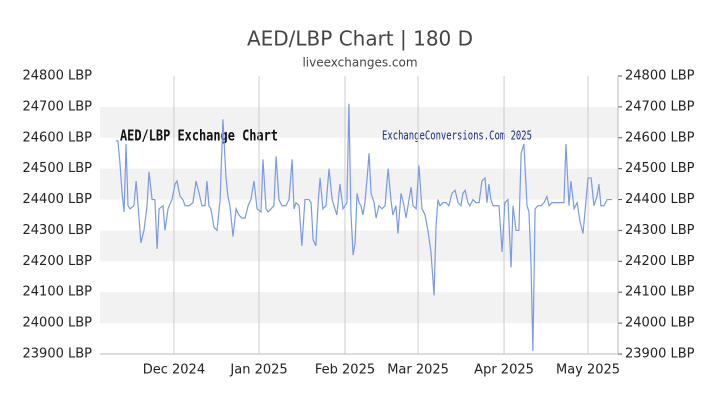 This screenshot has width=720, height=405. Describe the element at coordinates (660, 292) in the screenshot. I see `y2-tick-label: 24100 LBP` at that location.